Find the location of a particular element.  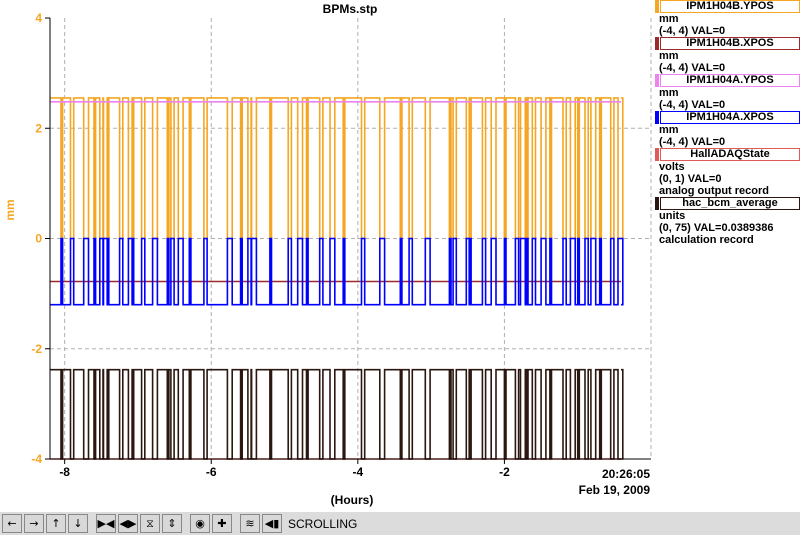

scroll-mode-label: SCROLLING is located at coordinates (323, 523).